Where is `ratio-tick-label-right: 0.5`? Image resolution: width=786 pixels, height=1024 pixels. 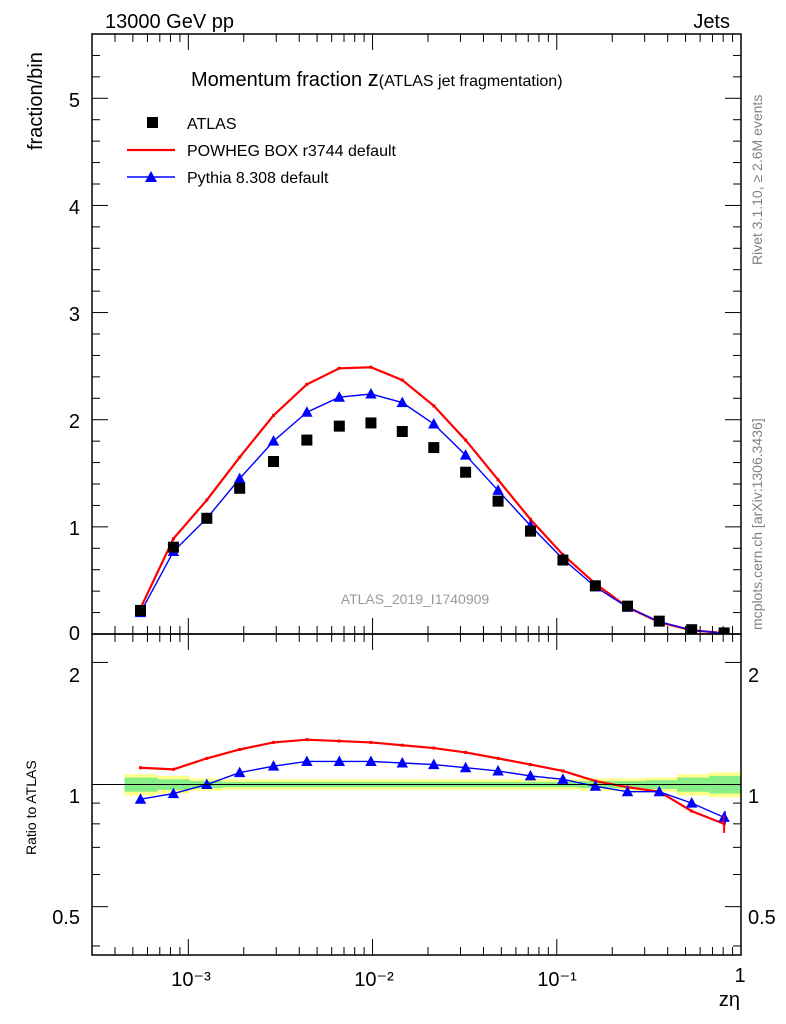 ratio-tick-label-right: 0.5 is located at coordinates (762, 918).